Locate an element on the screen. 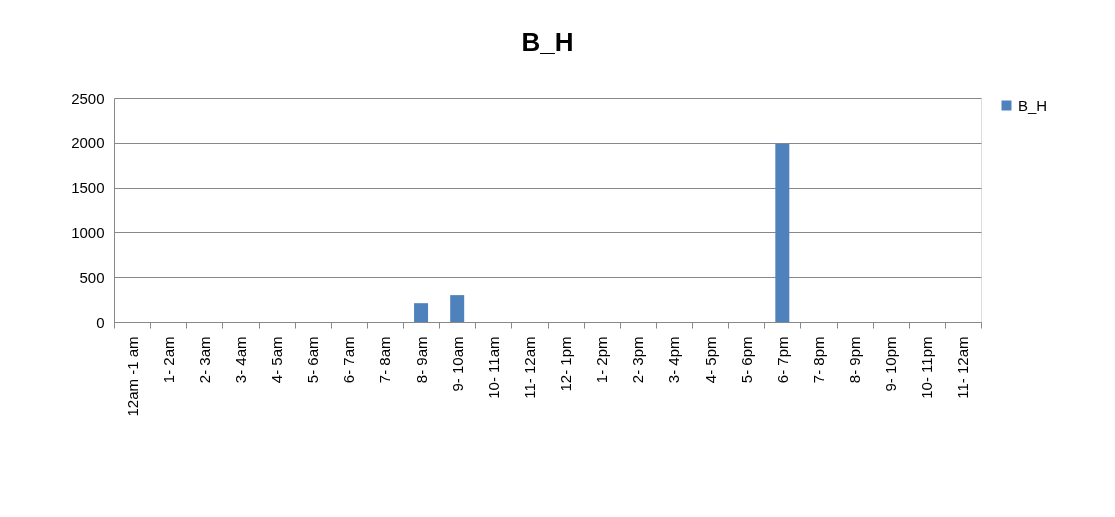  chart-title: B_H is located at coordinates (547, 42).